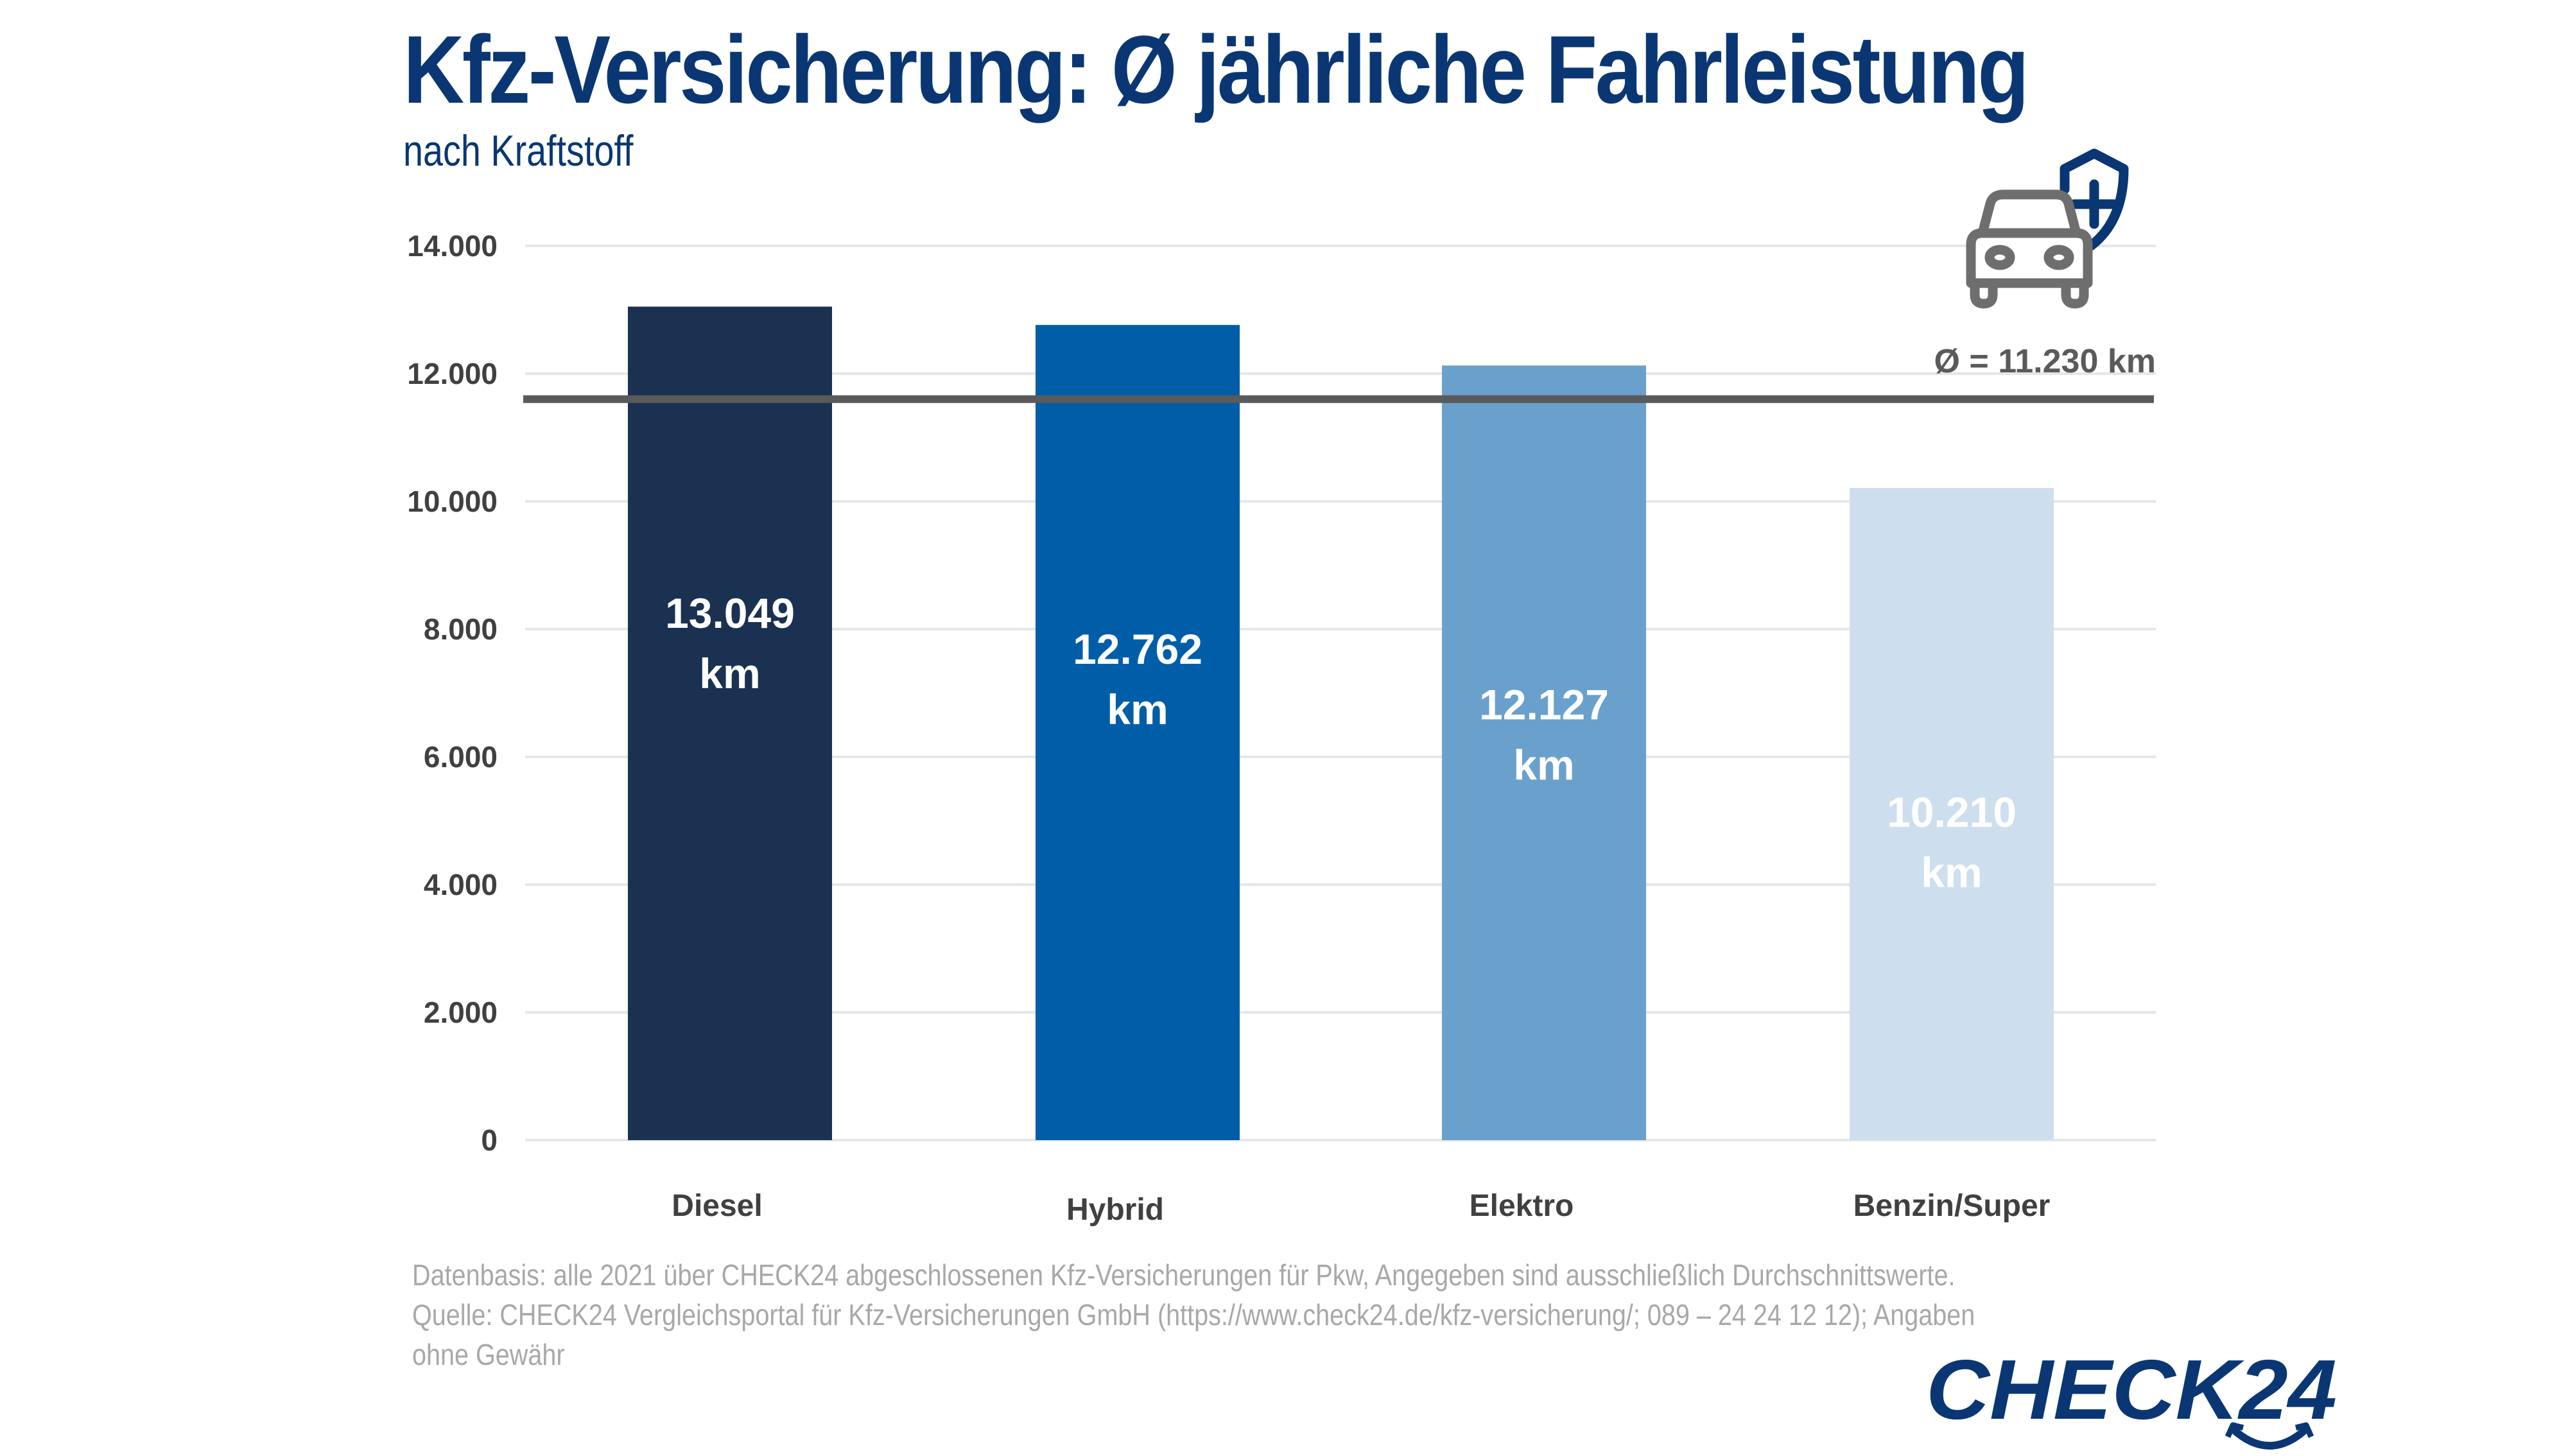 Image resolution: width=2568 pixels, height=1456 pixels. What do you see at coordinates (452, 693) in the screenshot?
I see `y-axis-ticks: 0 2.000 4.000 6.000 8.000 10.000 12.000 14.000` at bounding box center [452, 693].